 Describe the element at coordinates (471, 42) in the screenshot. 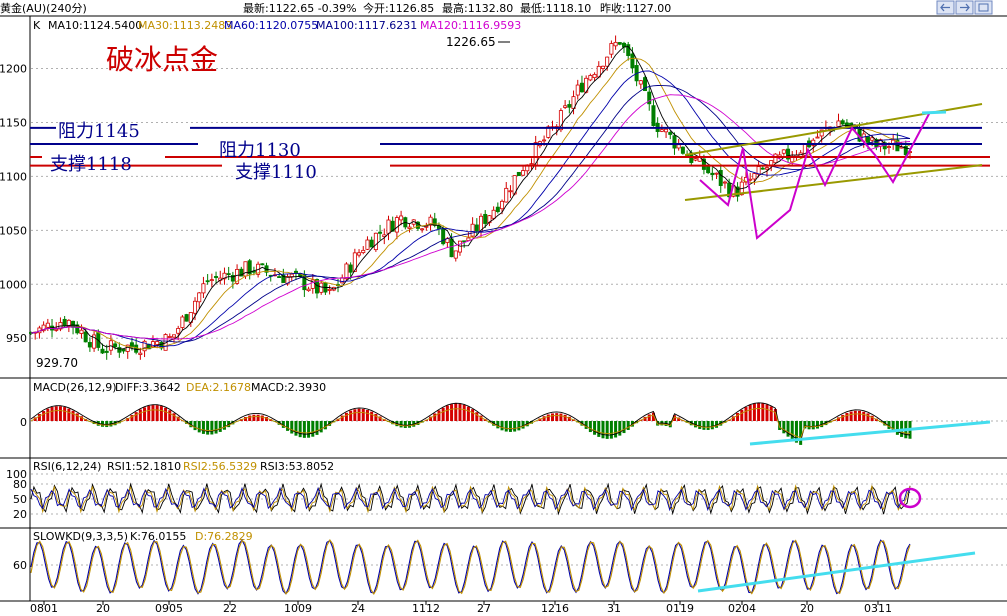

I see `peak-label: 1226.65` at that location.